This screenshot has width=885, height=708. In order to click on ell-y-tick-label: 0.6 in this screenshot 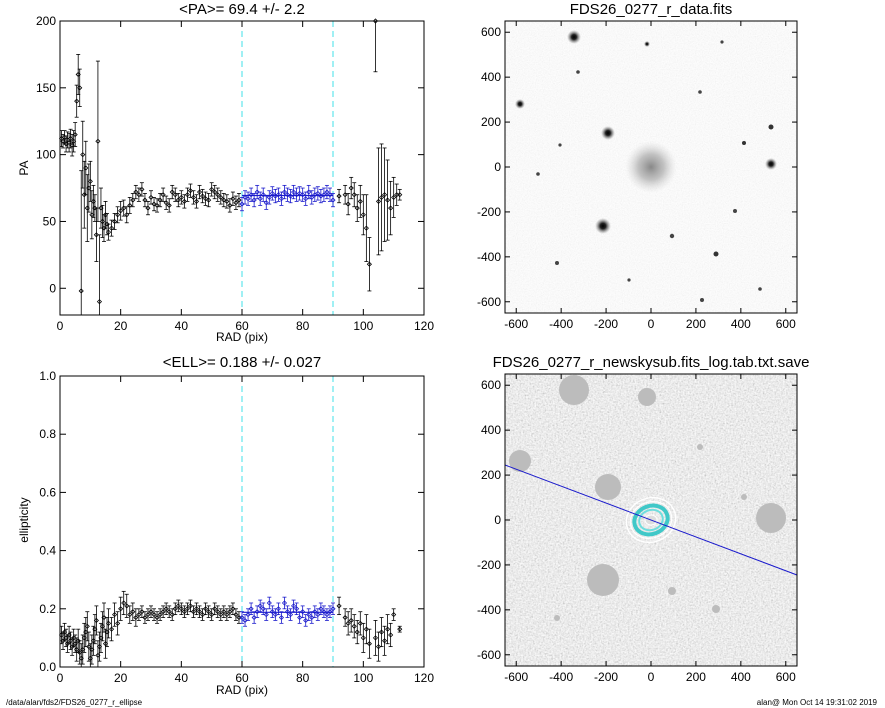, I will do `click(47, 492)`.